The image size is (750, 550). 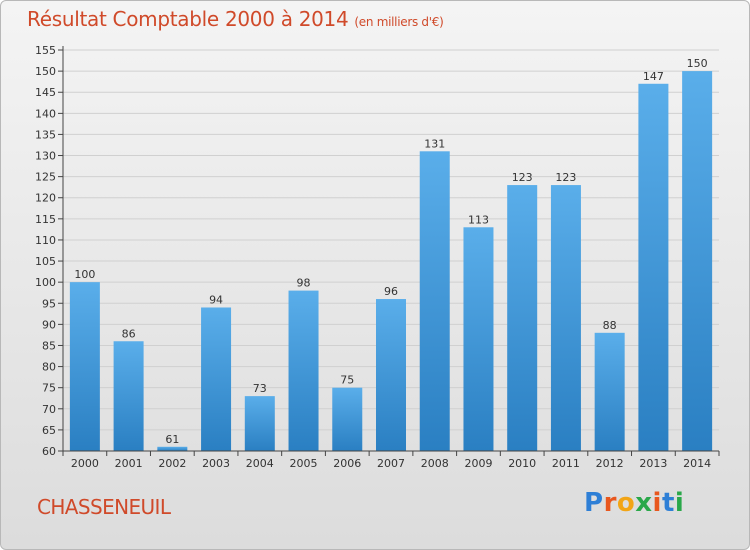 I want to click on x-tick-label: 2006, so click(x=347, y=463).